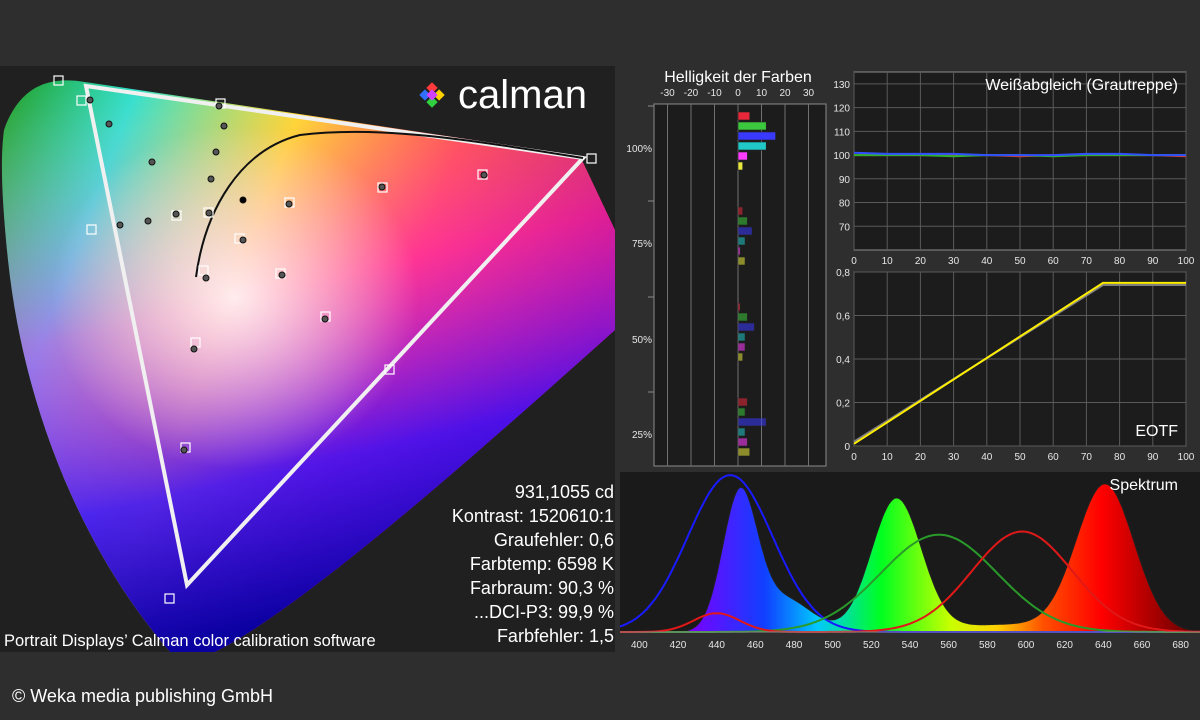 This screenshot has height=720, width=1200. I want to click on y-tick-label: 80, so click(845, 204).